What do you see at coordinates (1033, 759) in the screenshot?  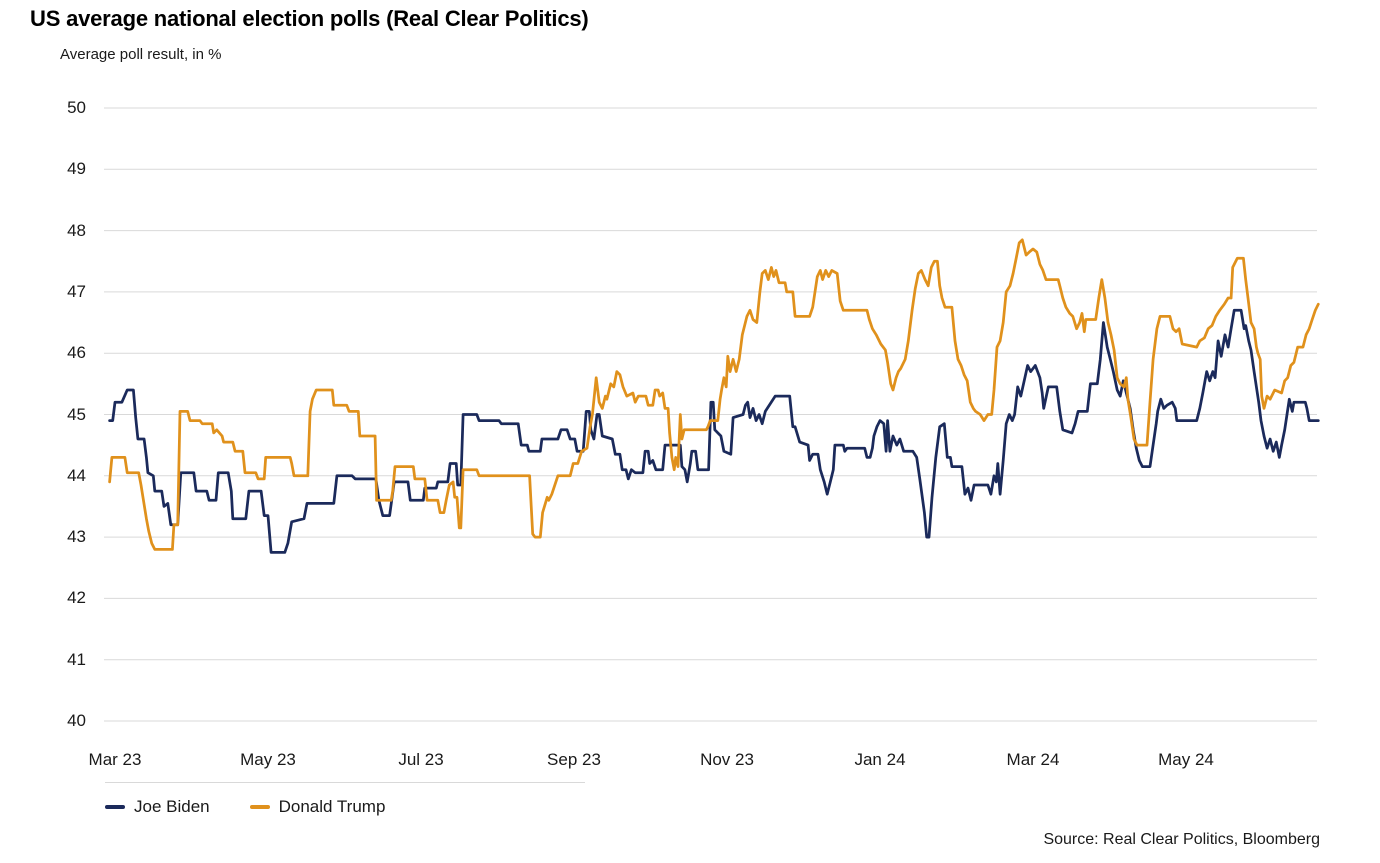 I see `x-tick-label-mar-24: Mar 24` at bounding box center [1033, 759].